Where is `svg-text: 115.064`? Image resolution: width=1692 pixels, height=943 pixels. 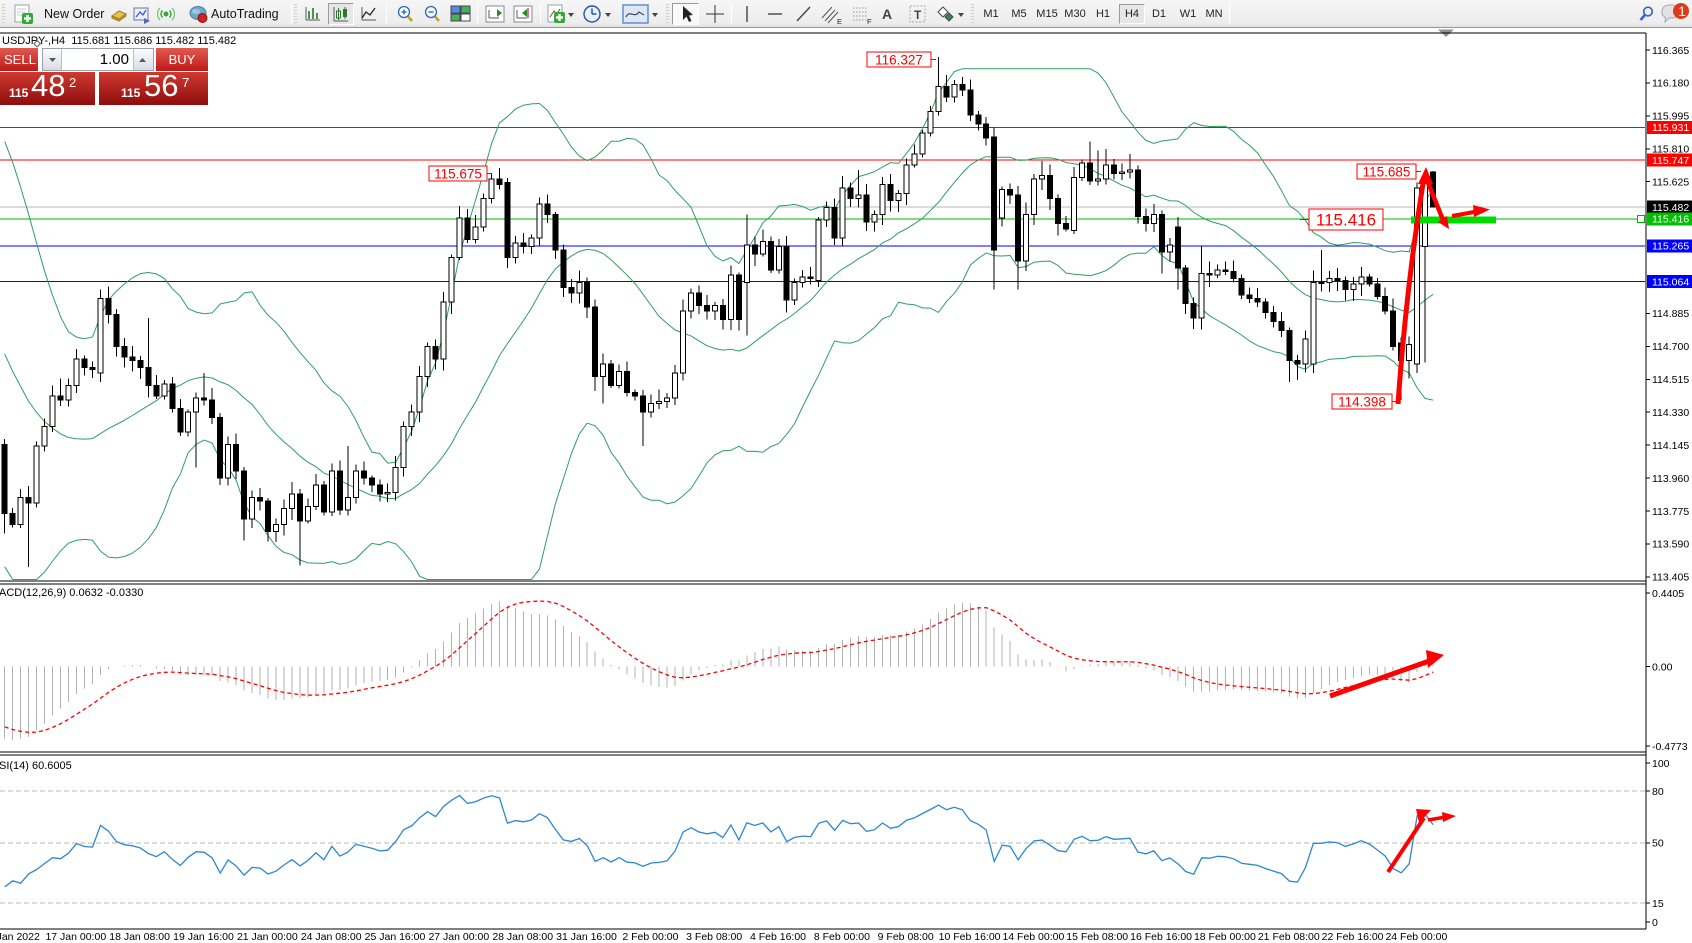
svg-text: 115.064 is located at coordinates (1670, 282).